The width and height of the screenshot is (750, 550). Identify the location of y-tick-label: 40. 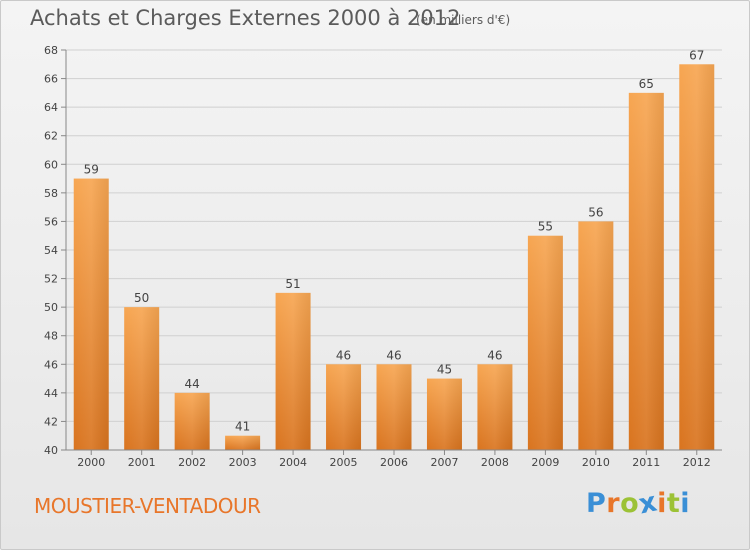
(51, 450).